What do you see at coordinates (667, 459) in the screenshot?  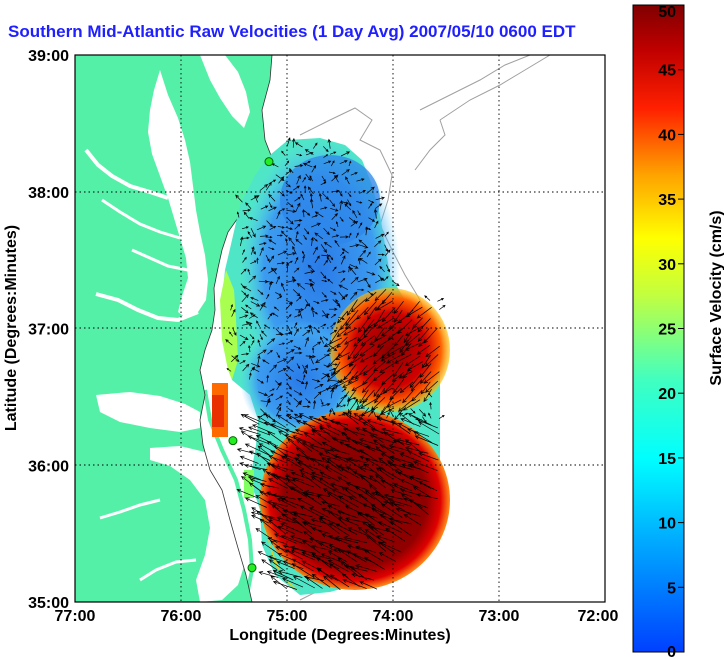 I see `colorbar-tick-label: 15` at bounding box center [667, 459].